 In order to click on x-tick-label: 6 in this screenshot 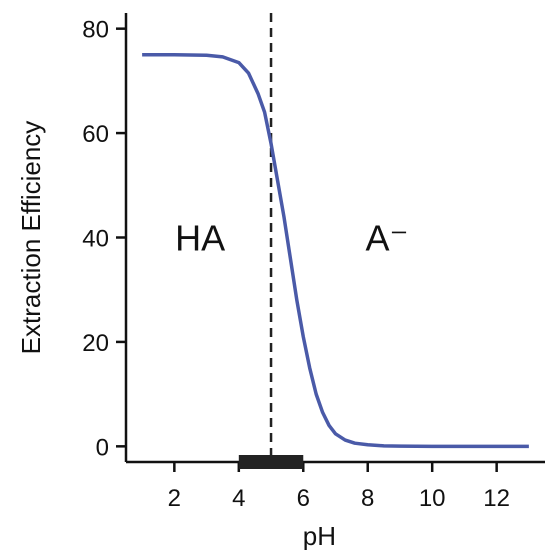, I will do `click(303, 498)`.